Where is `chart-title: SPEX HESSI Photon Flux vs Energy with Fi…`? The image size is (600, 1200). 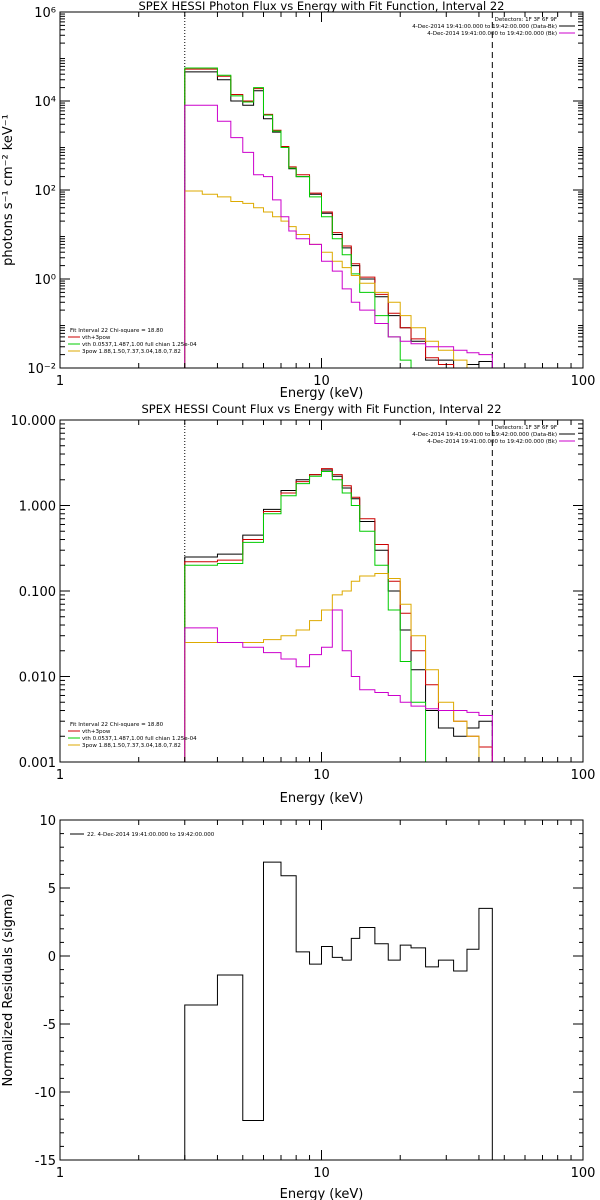
chart-title: SPEX HESSI Photon Flux vs Energy with Fi… is located at coordinates (321, 6).